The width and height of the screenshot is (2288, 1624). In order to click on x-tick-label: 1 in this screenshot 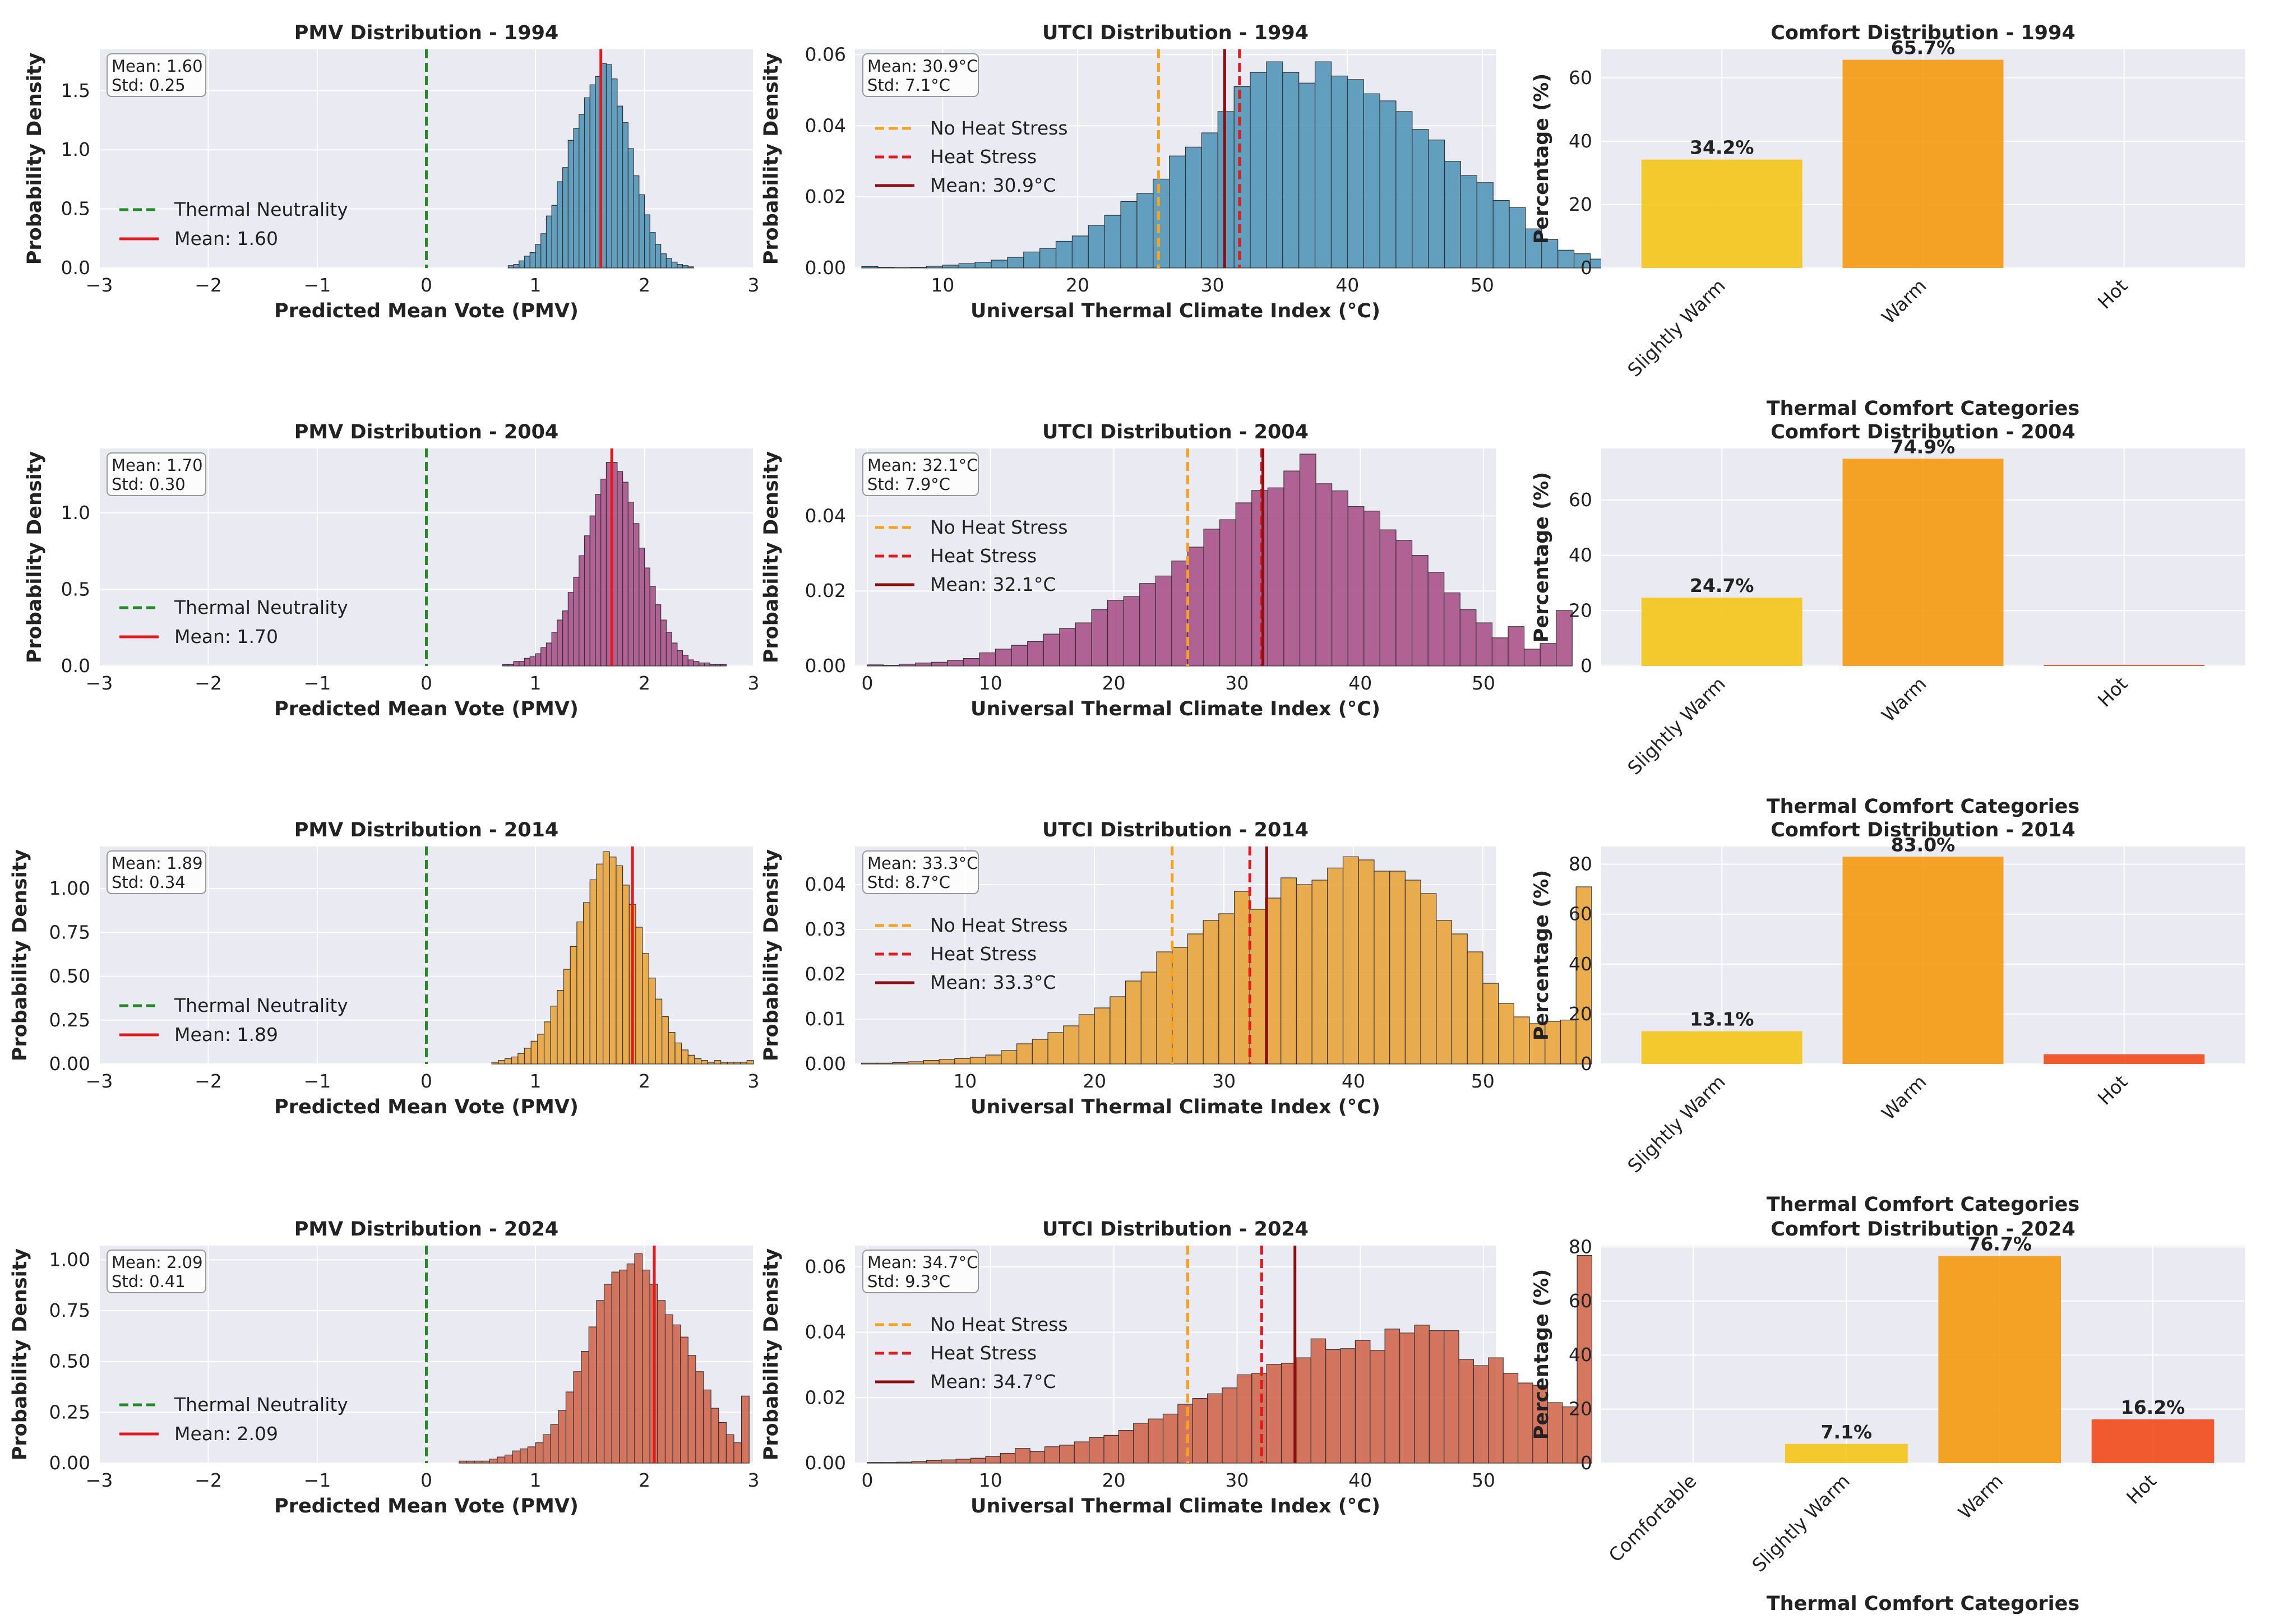, I will do `click(536, 1480)`.